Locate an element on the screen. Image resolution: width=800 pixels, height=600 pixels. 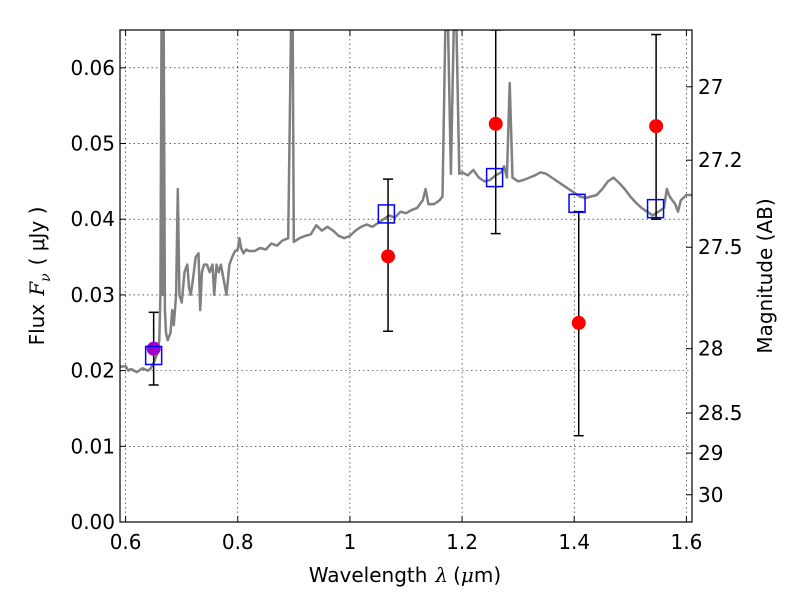
right-tick-label: 29 is located at coordinates (710, 453).